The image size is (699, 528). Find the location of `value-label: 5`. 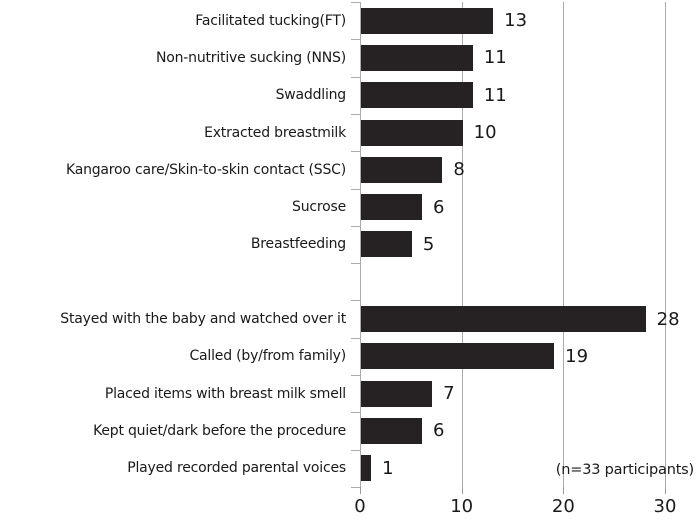

value-label: 5 is located at coordinates (428, 244).